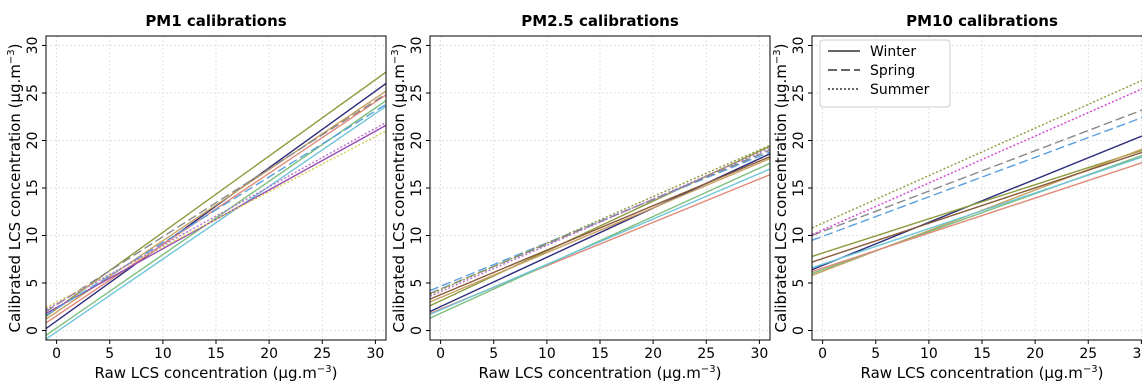  What do you see at coordinates (900, 90) in the screenshot?
I see `legend-label-summer: Summer` at bounding box center [900, 90].